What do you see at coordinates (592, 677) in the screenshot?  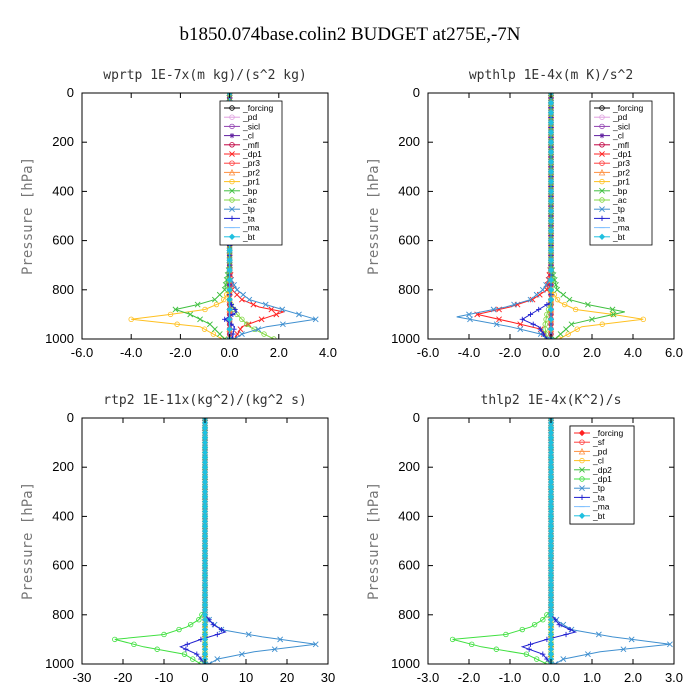 I see `x-tick-label: 1.0` at bounding box center [592, 677].